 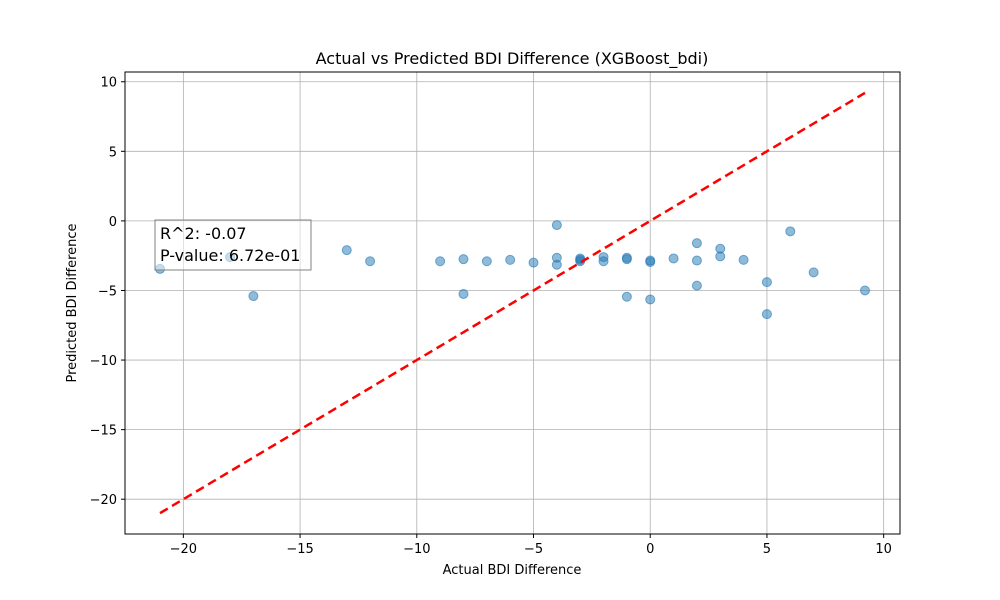 I want to click on stats-annotation: R^2: -0.07 P-value: 6.72e-01, so click(x=233, y=245).